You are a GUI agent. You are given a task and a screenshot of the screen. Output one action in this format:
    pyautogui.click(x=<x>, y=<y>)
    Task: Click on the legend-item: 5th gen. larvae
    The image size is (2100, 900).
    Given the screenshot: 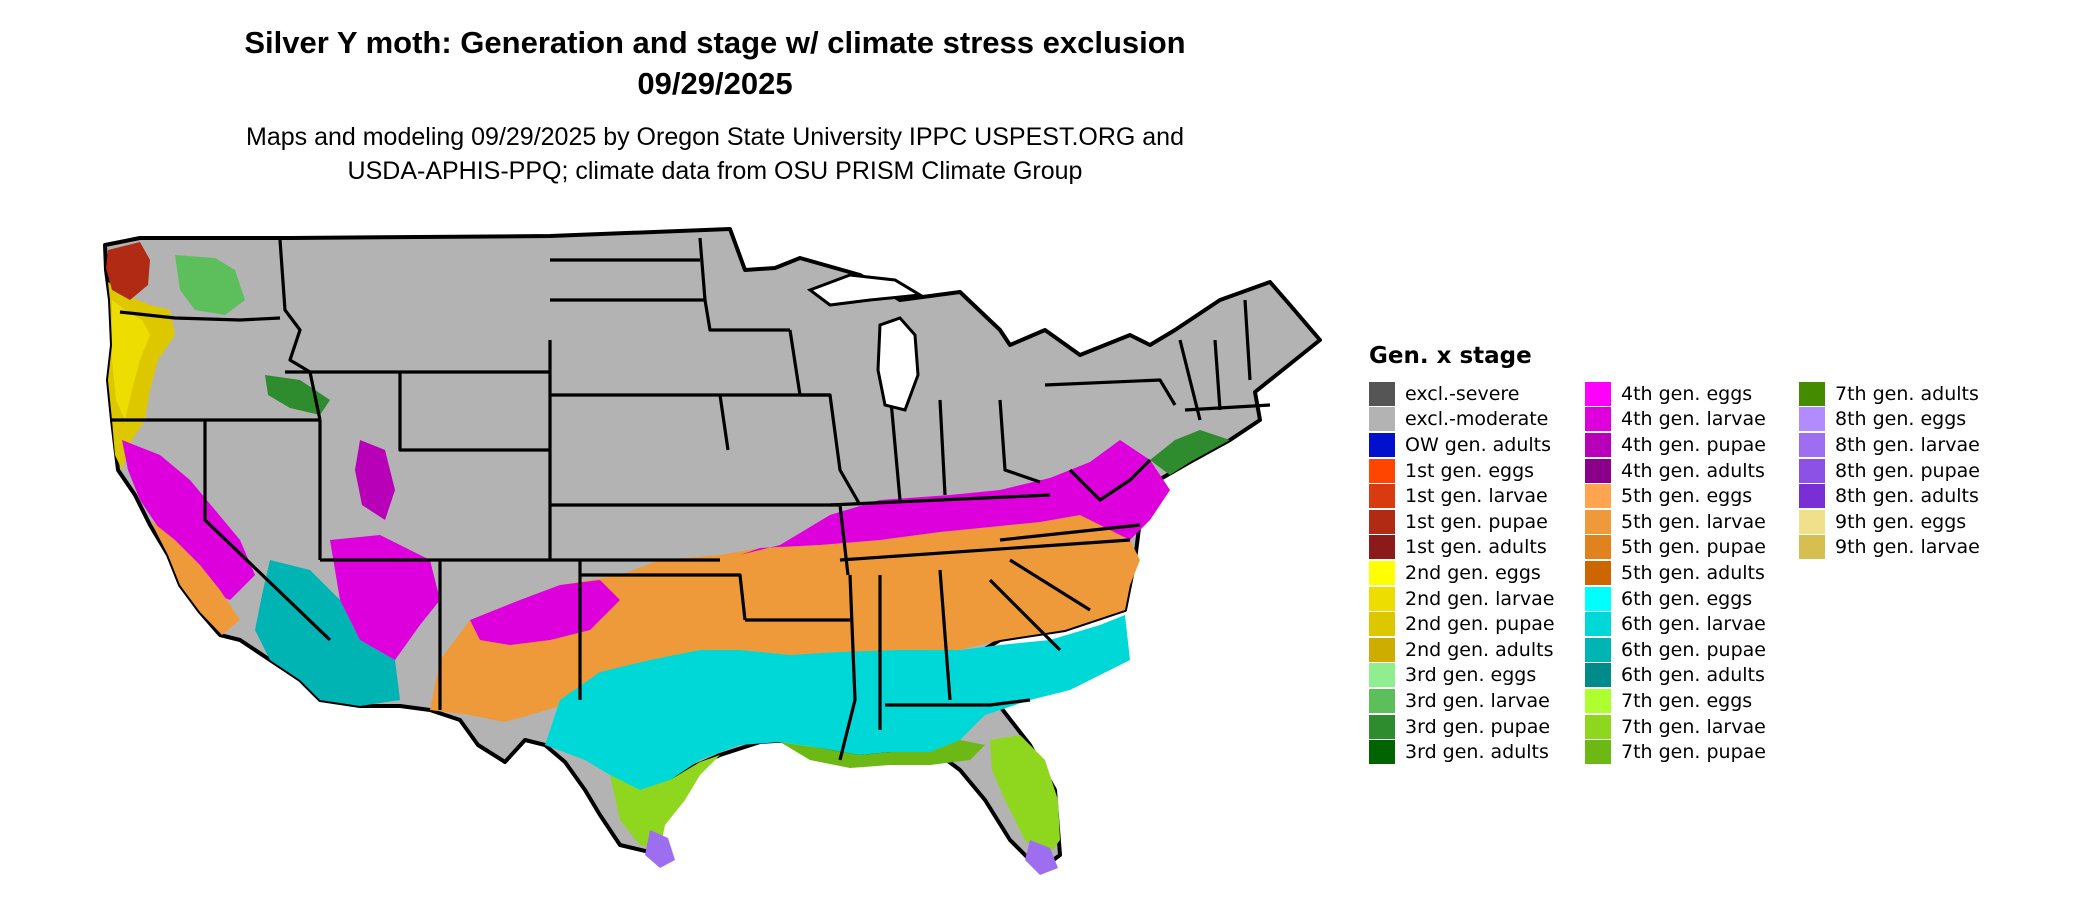 What is the action you would take?
    pyautogui.click(x=1675, y=522)
    